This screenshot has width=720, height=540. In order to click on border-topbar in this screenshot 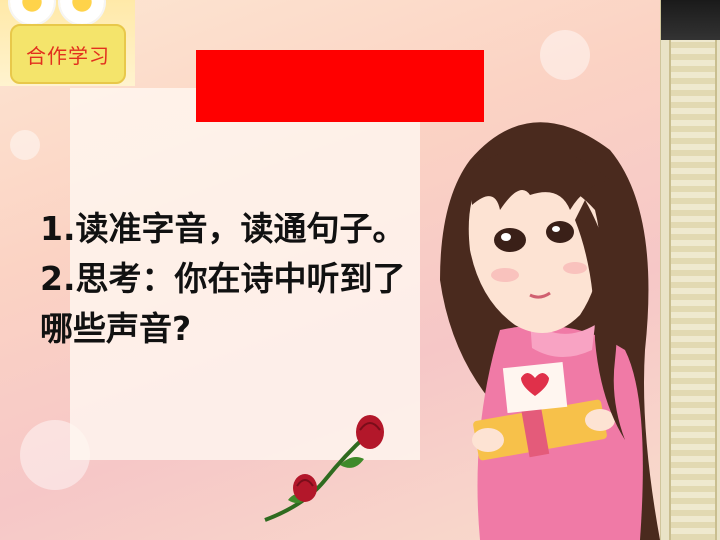, I will do `click(690, 20)`.